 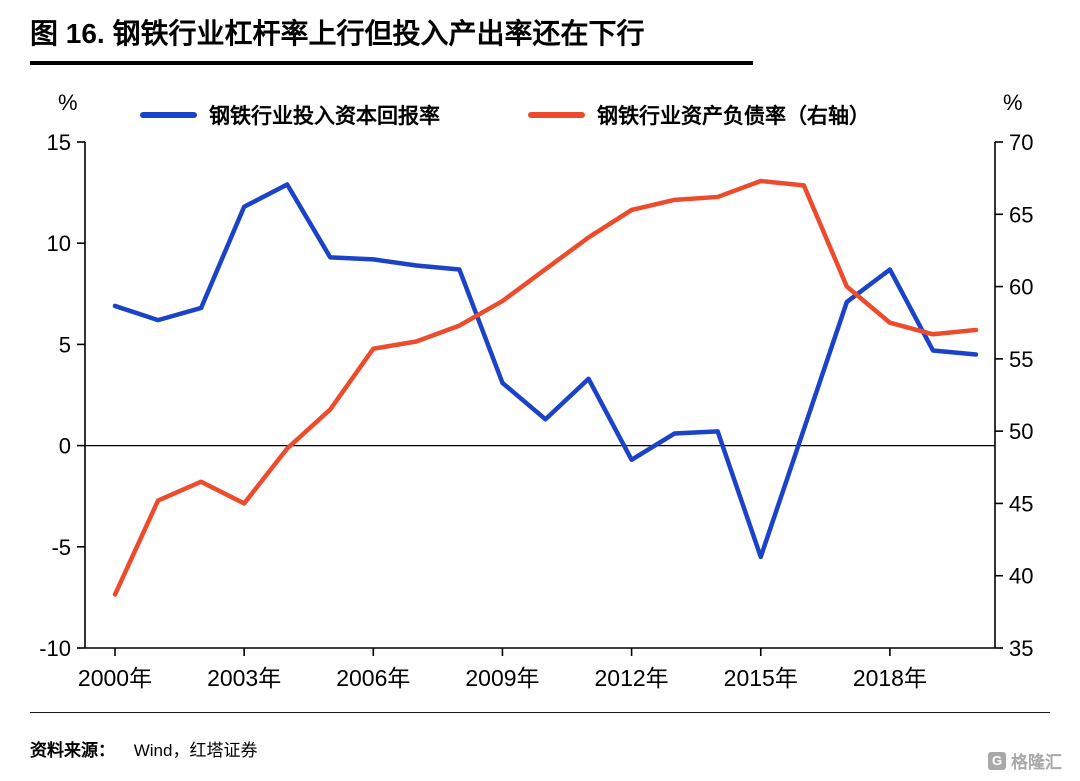 I want to click on right-axis-tick-label: 65, so click(x=1021, y=214).